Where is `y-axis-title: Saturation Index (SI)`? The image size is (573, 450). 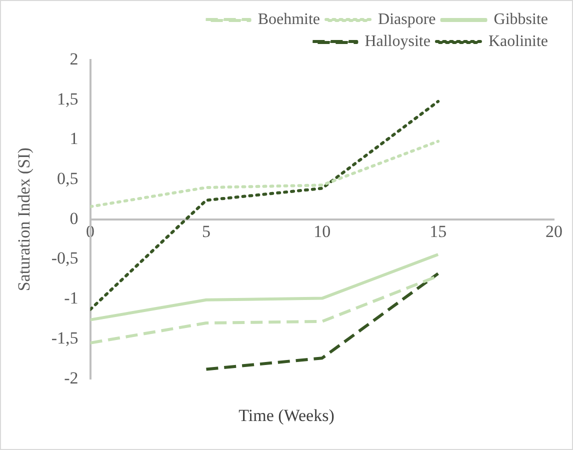 y-axis-title: Saturation Index (SI) is located at coordinates (24, 220).